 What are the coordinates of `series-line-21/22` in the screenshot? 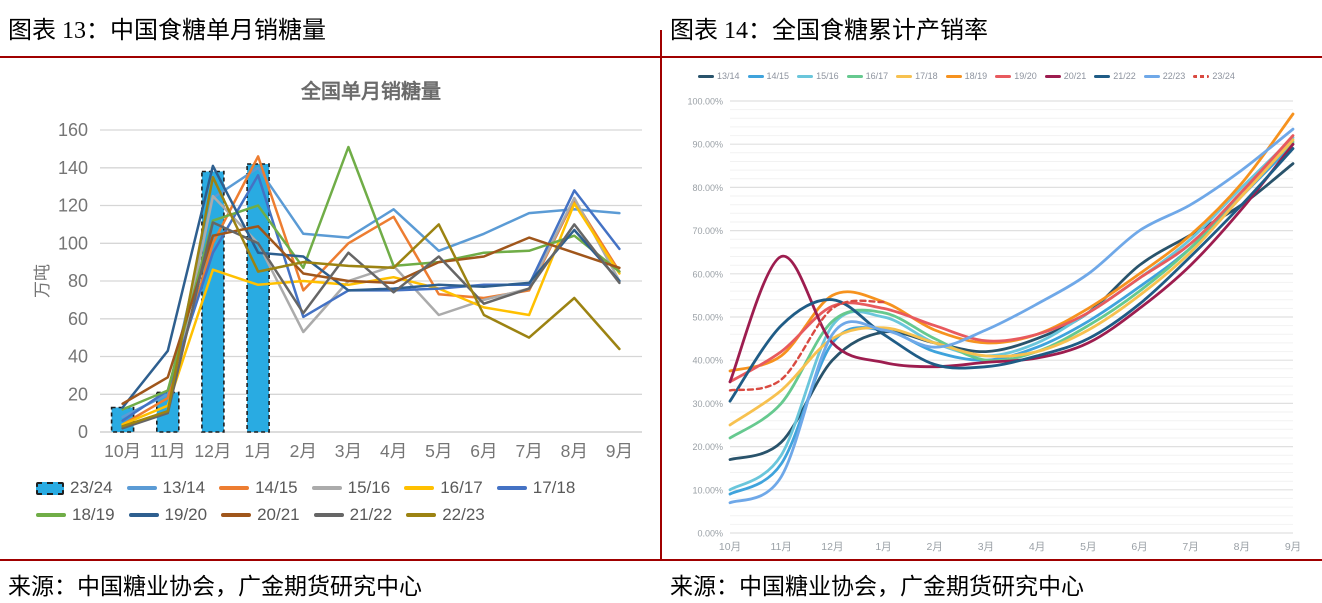 It's located at (371, 325).